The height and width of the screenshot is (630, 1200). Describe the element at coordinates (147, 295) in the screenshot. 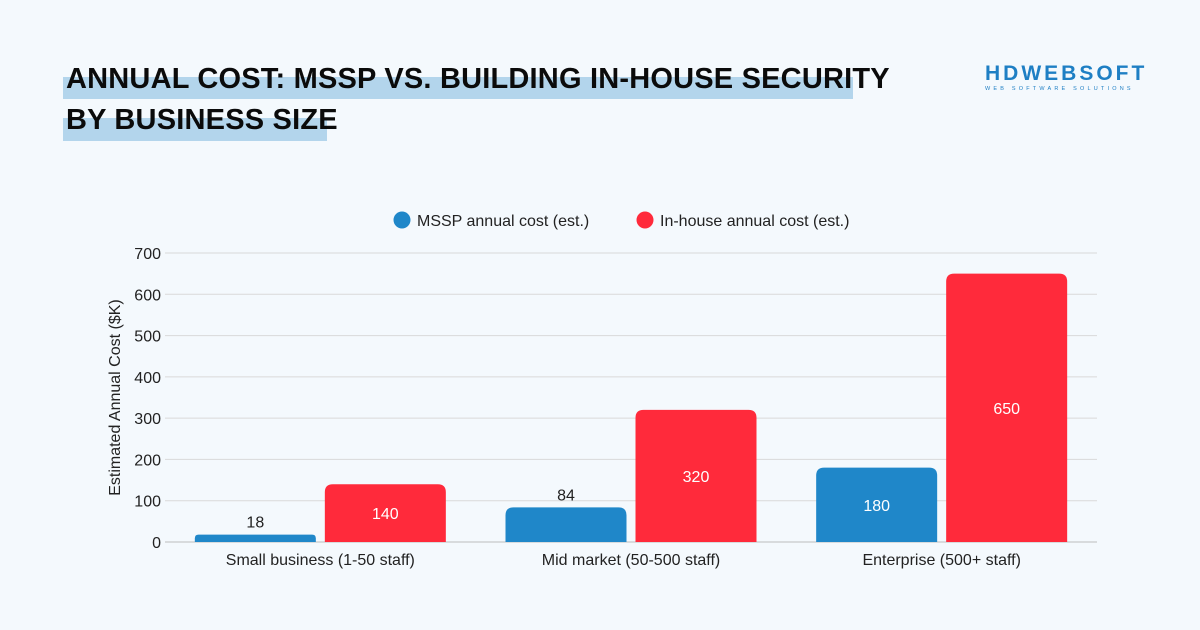

I see `y-tick-label: 600` at that location.